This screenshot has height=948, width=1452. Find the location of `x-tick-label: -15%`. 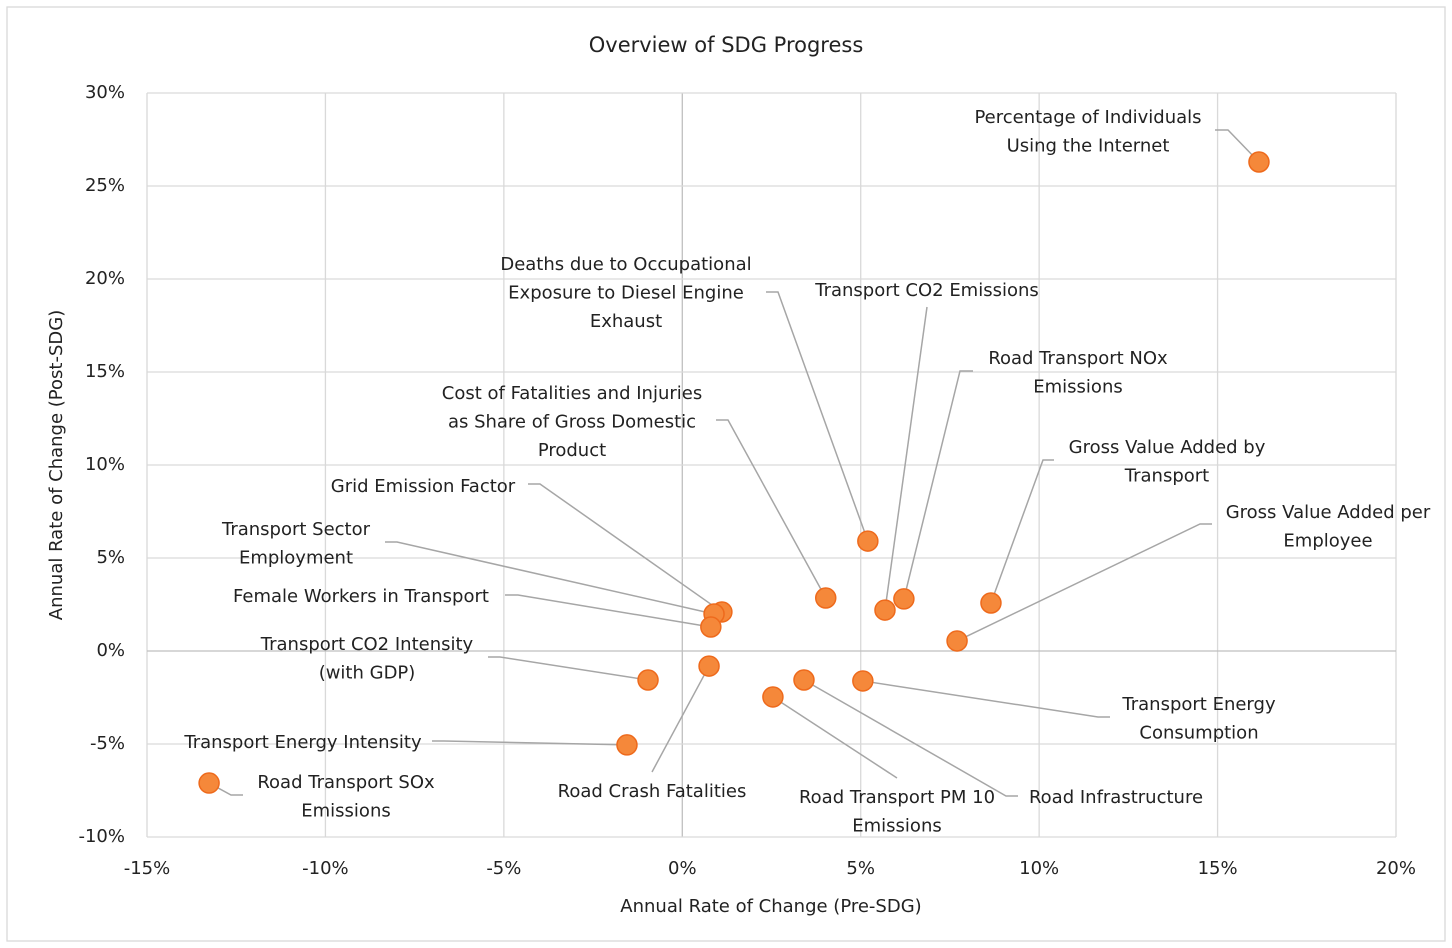

x-tick-label: -15% is located at coordinates (147, 868).